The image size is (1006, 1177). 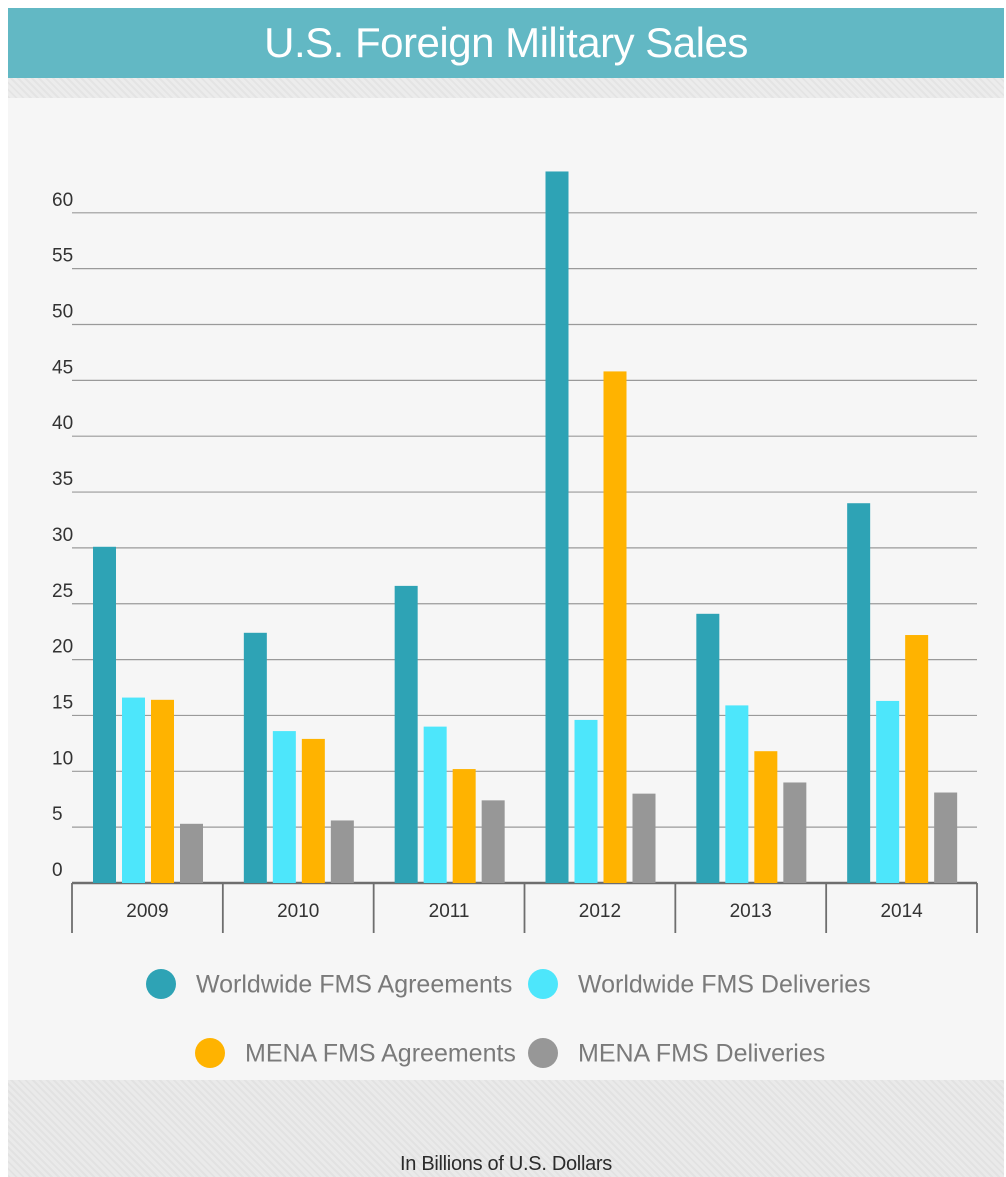 What do you see at coordinates (901, 911) in the screenshot?
I see `x-tick-label: 2014` at bounding box center [901, 911].